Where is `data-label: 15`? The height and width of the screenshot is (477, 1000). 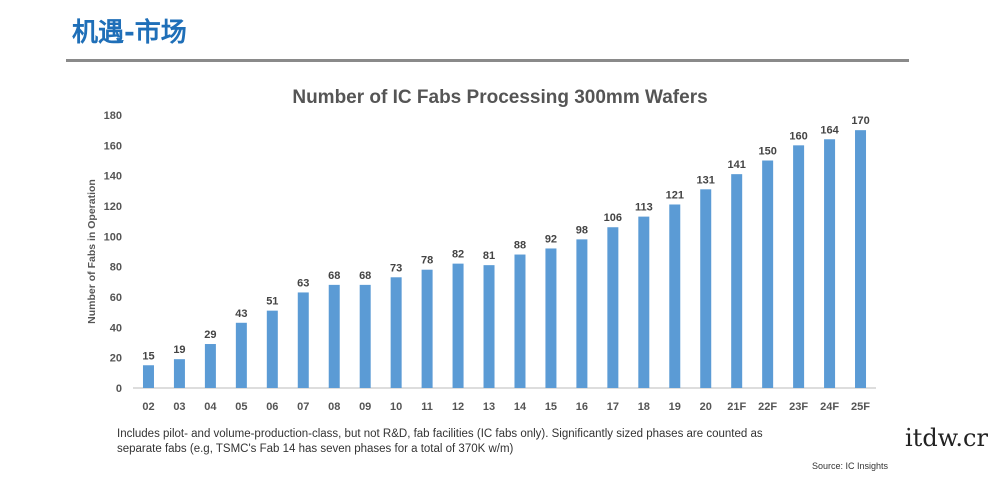 data-label: 15 is located at coordinates (148, 356).